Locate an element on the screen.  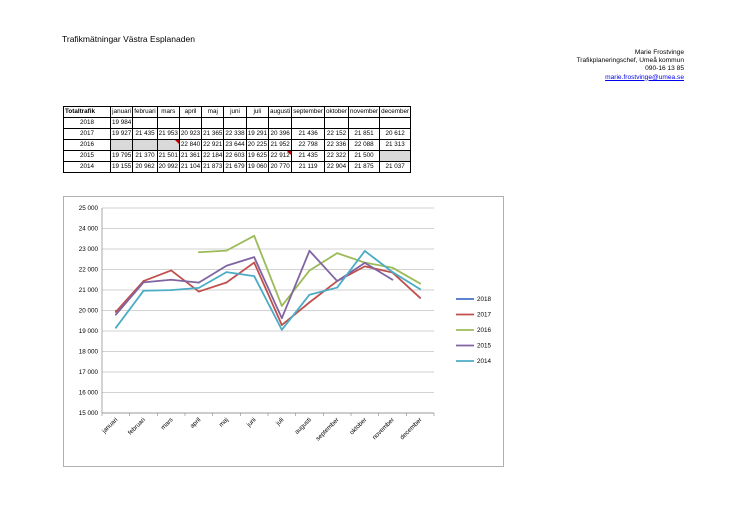
table-cell: 20 770 is located at coordinates (280, 167).